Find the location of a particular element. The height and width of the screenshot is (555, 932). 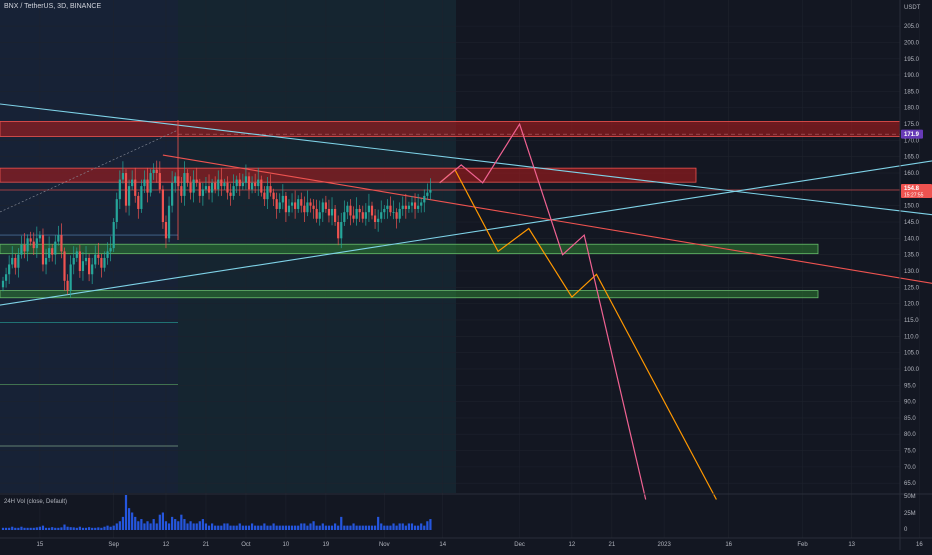

current-price-badge is located at coordinates (916, 191).